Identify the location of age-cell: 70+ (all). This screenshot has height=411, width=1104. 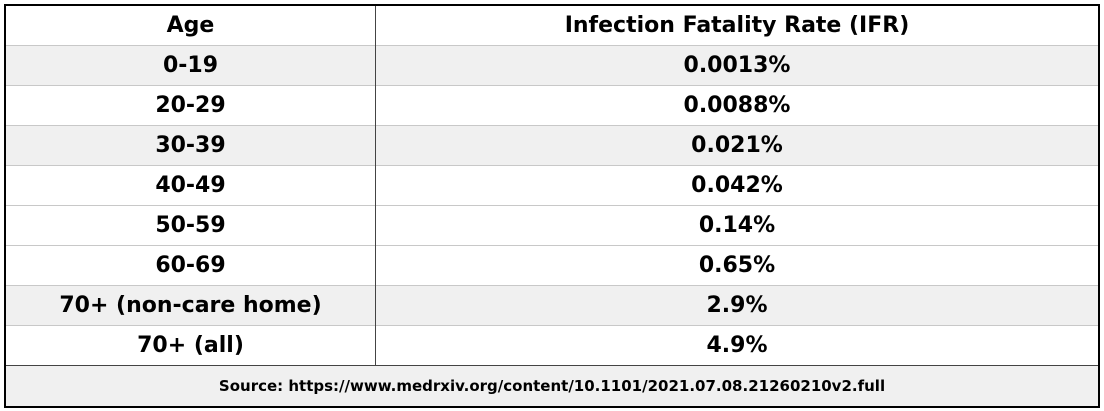
(190, 345).